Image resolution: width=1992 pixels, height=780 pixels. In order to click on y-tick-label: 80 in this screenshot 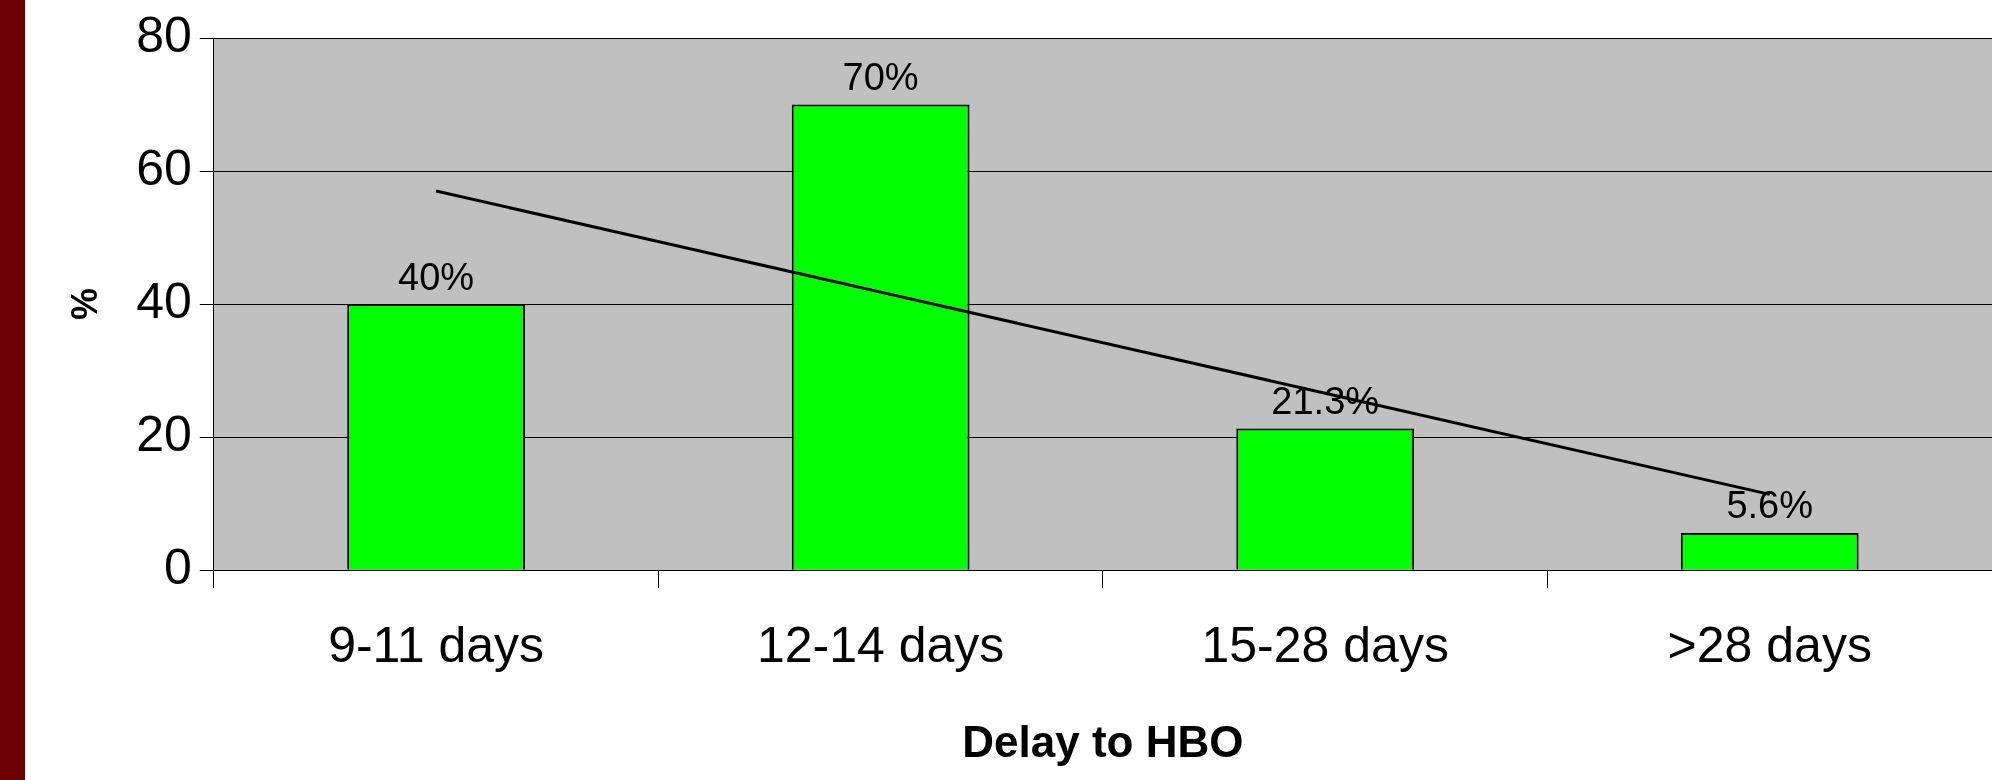, I will do `click(164, 34)`.